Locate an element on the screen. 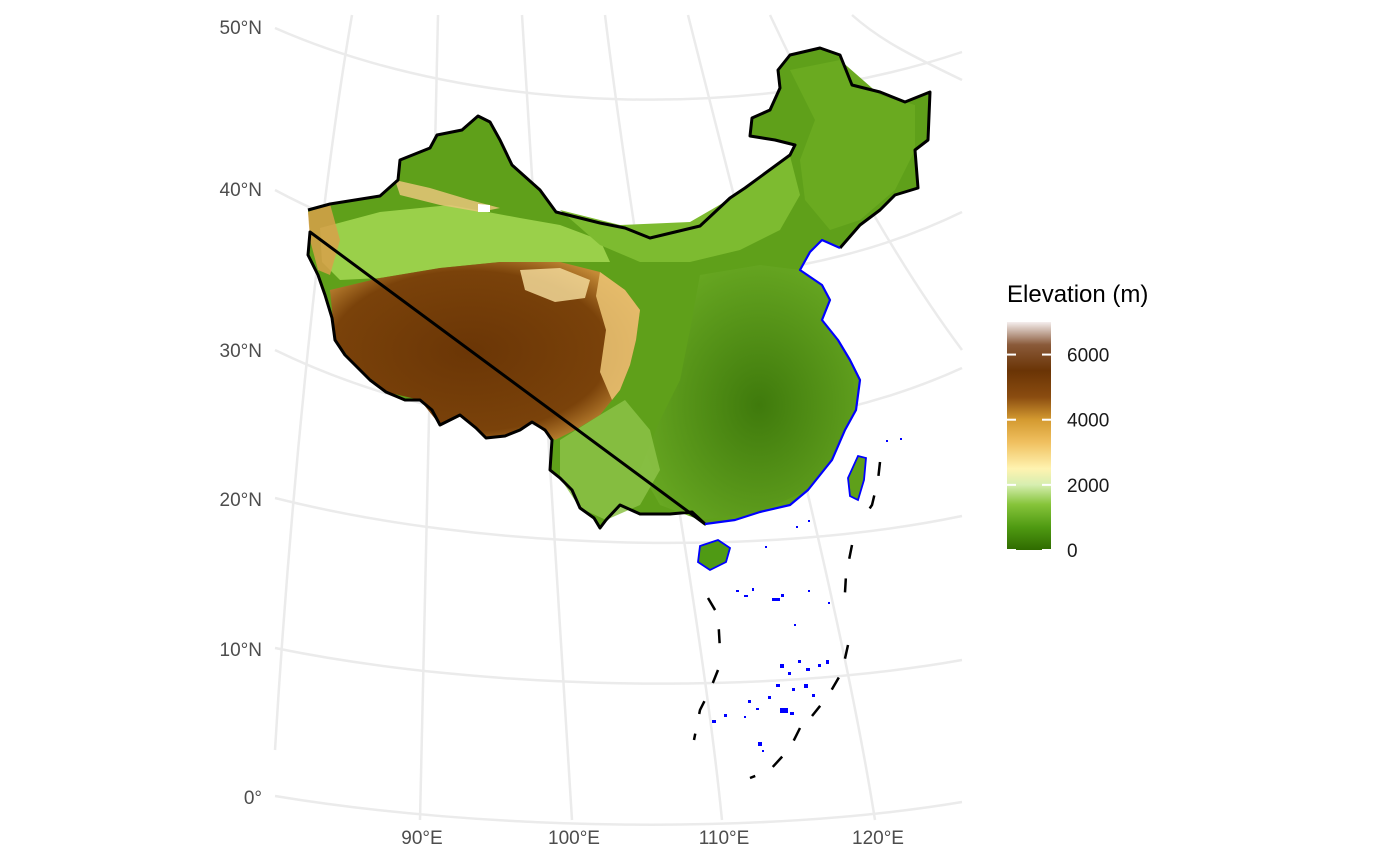 The image size is (1400, 866). legend-ticks: 6000 4000 2000 0 is located at coordinates (1058, 454).